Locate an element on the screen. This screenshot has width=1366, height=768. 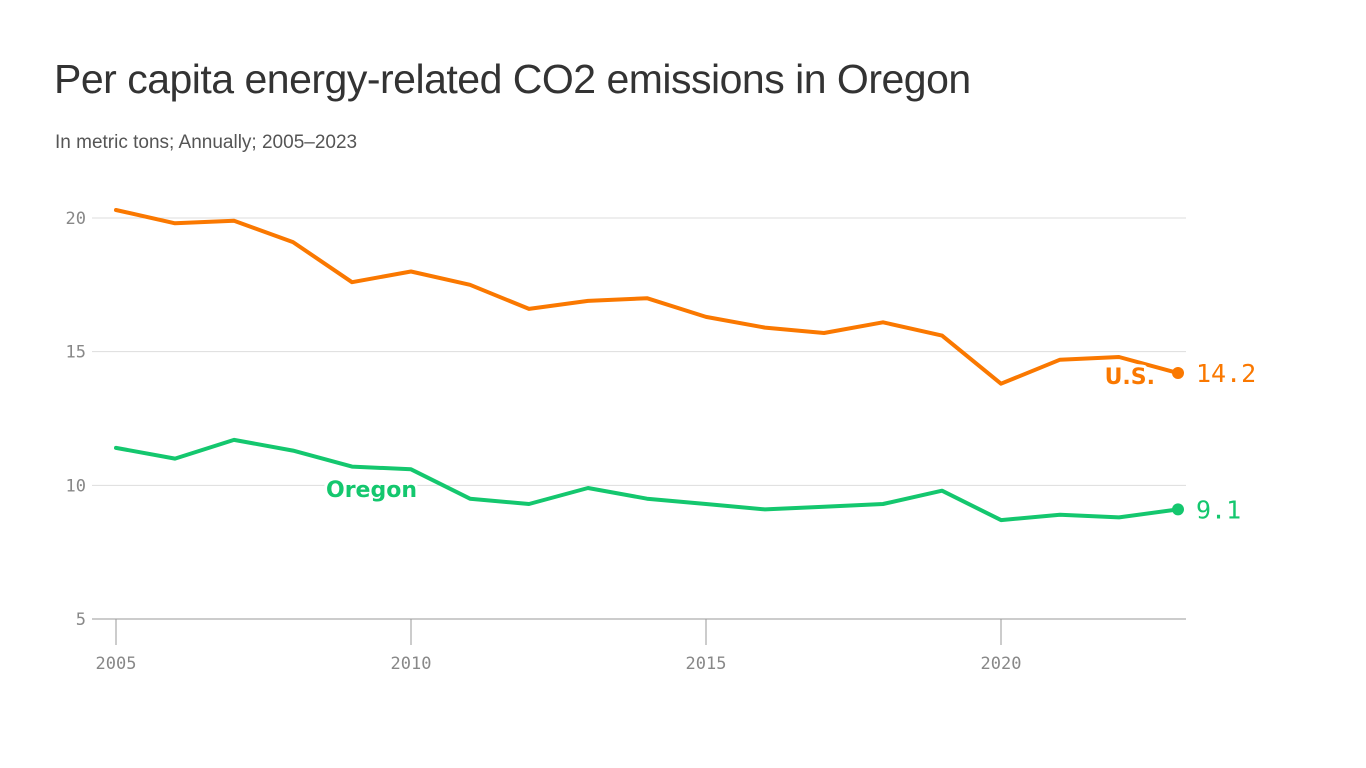
x-tick-label-2020: 2020 is located at coordinates (1001, 664).